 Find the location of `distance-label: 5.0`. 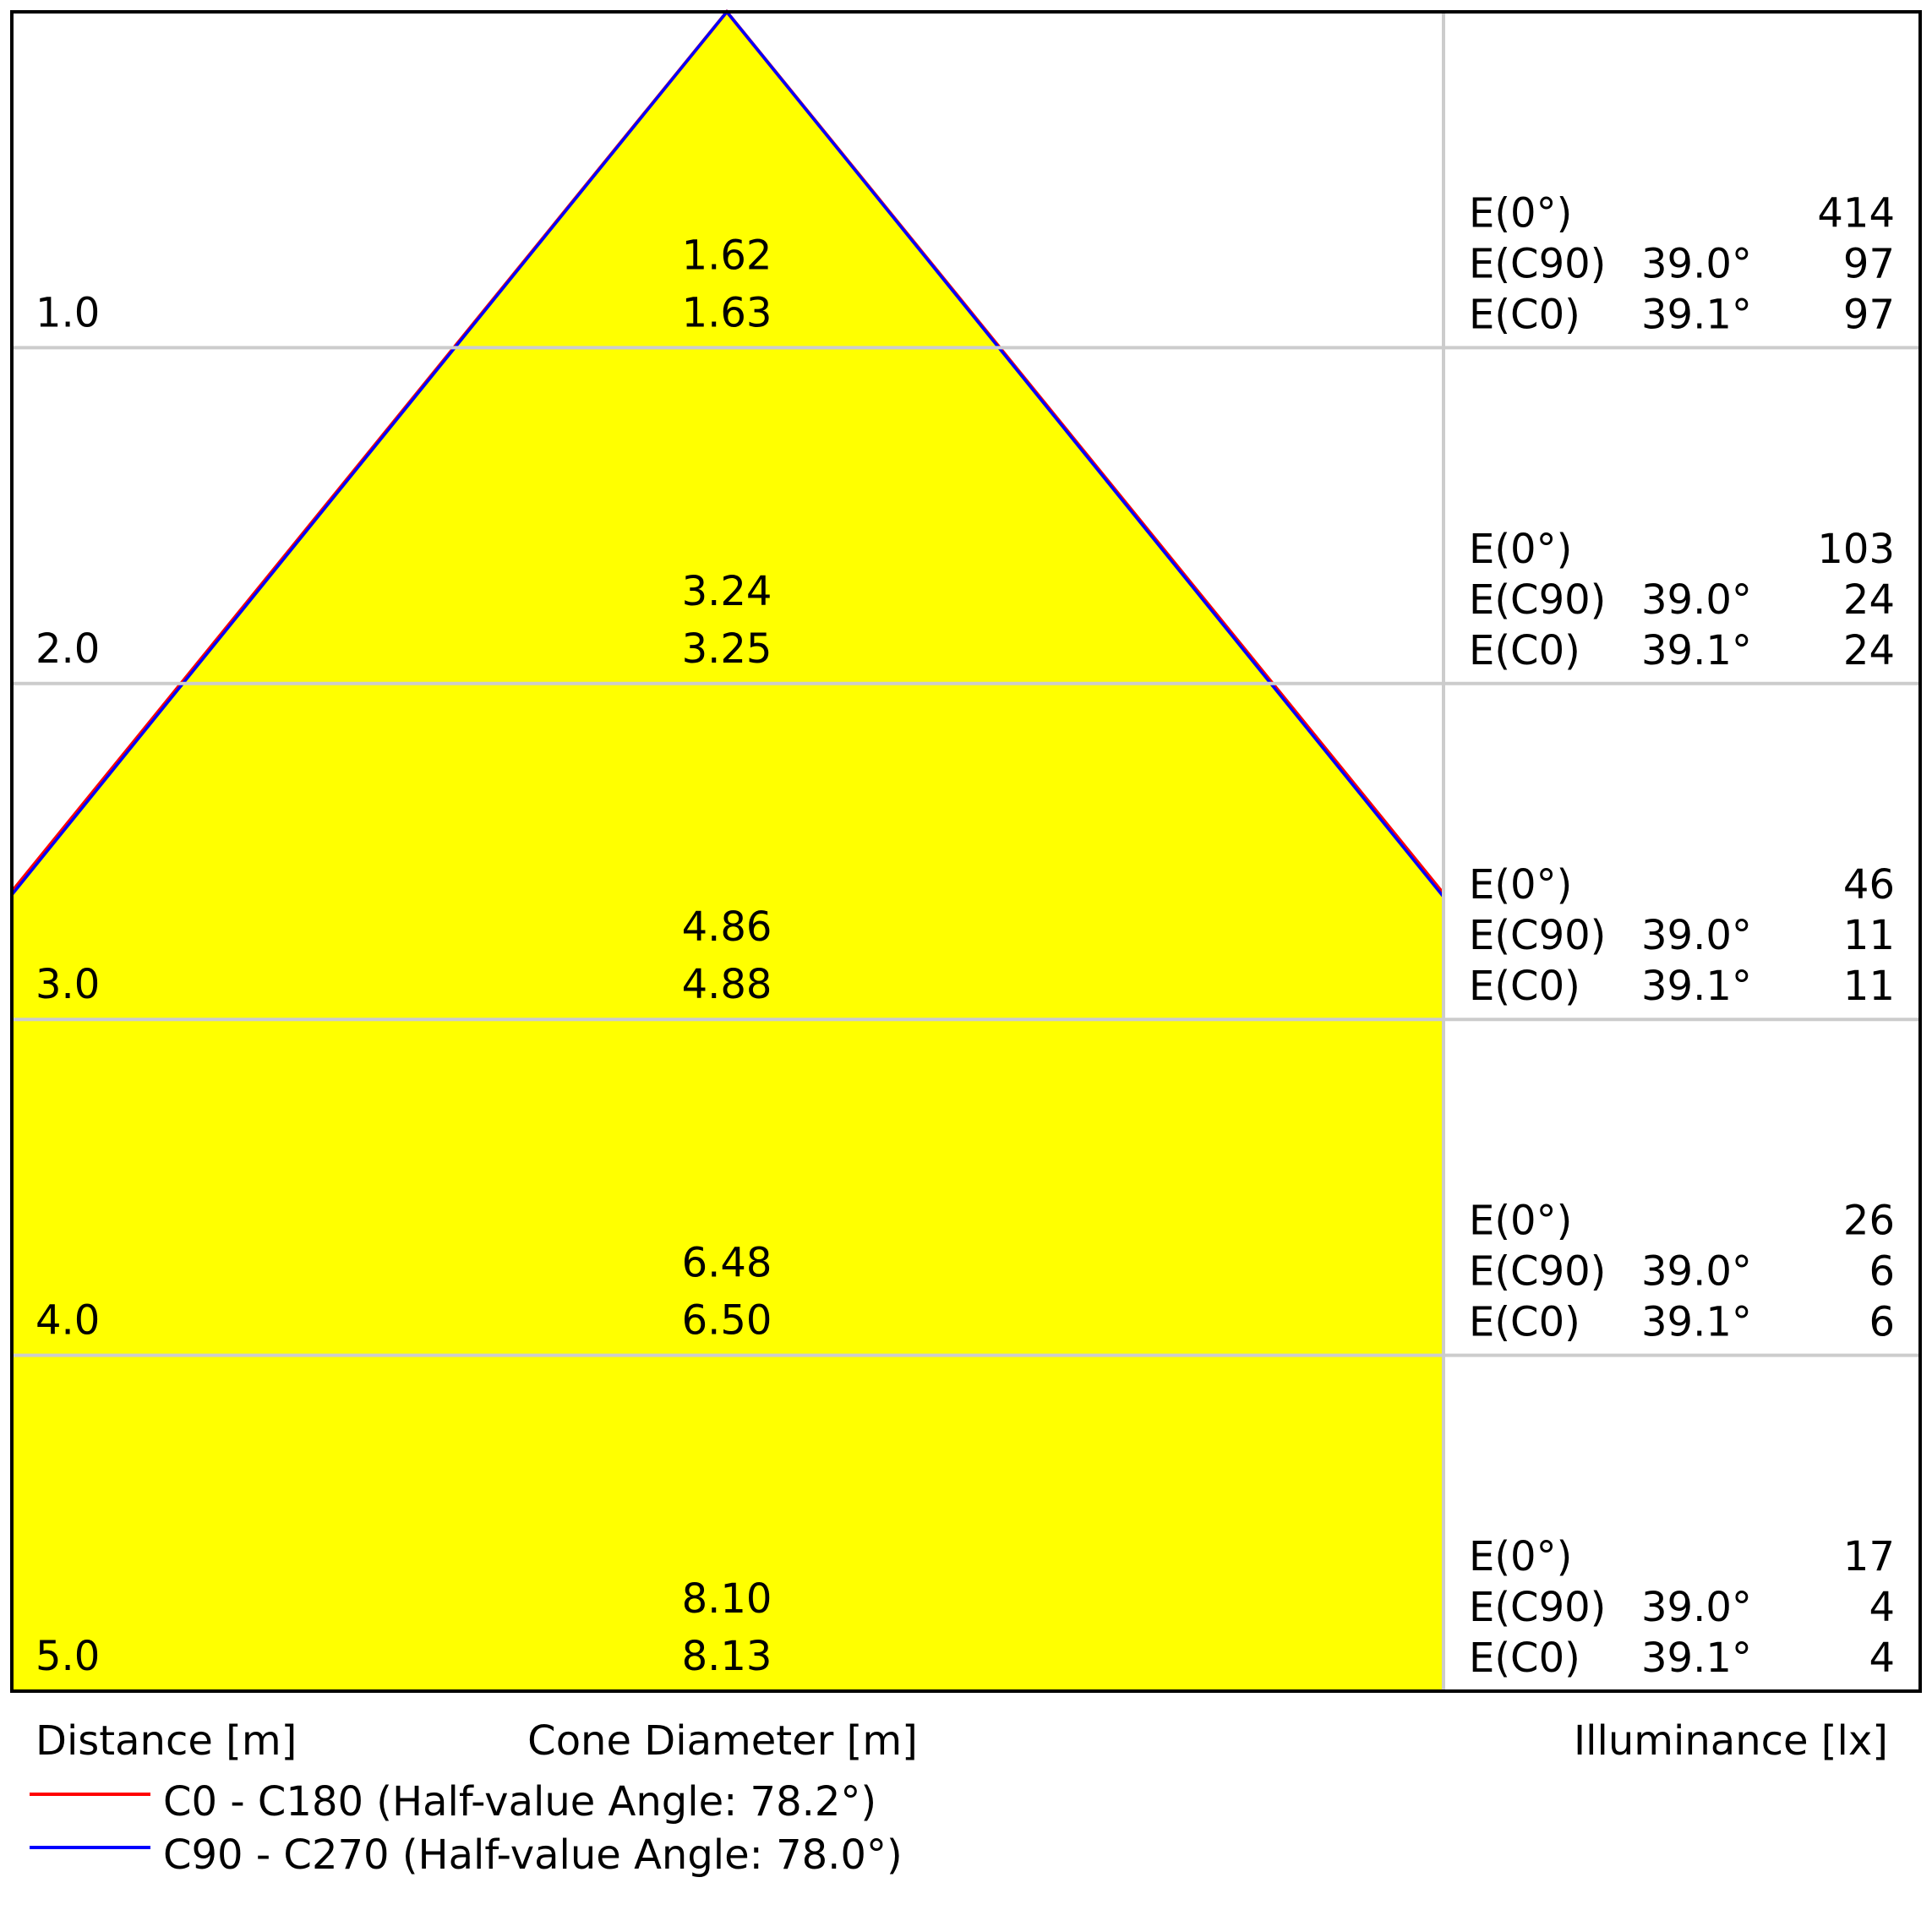

distance-label: 5.0 is located at coordinates (67, 1656).